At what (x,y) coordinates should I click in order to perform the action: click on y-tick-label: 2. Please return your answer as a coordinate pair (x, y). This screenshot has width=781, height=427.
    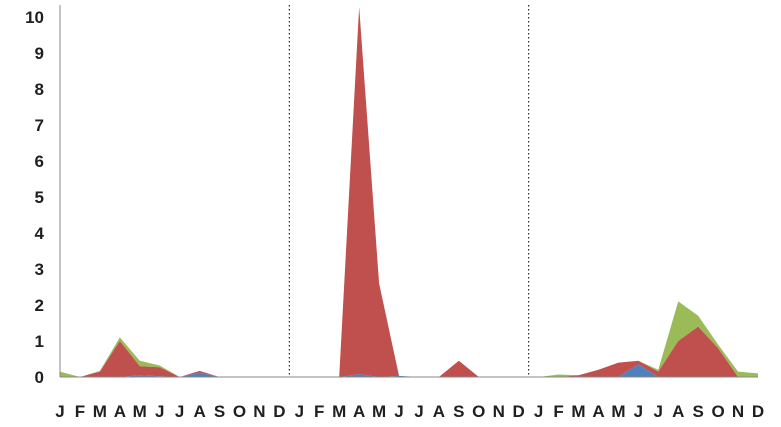
    Looking at the image, I should click on (39, 305).